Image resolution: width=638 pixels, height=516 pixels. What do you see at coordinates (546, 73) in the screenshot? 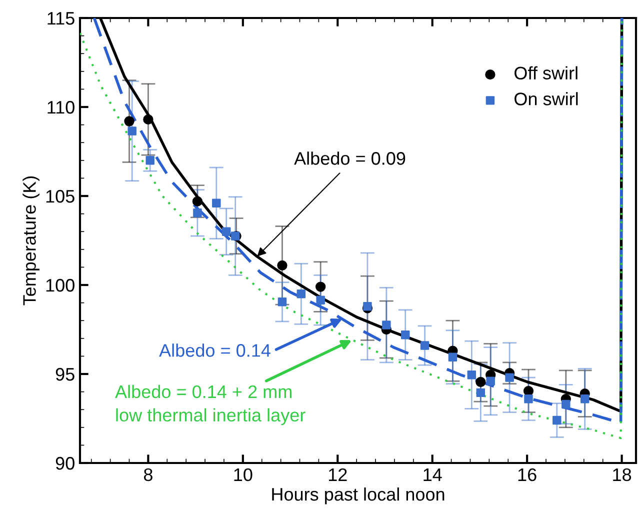
I see `legend-label: Off swirl` at bounding box center [546, 73].